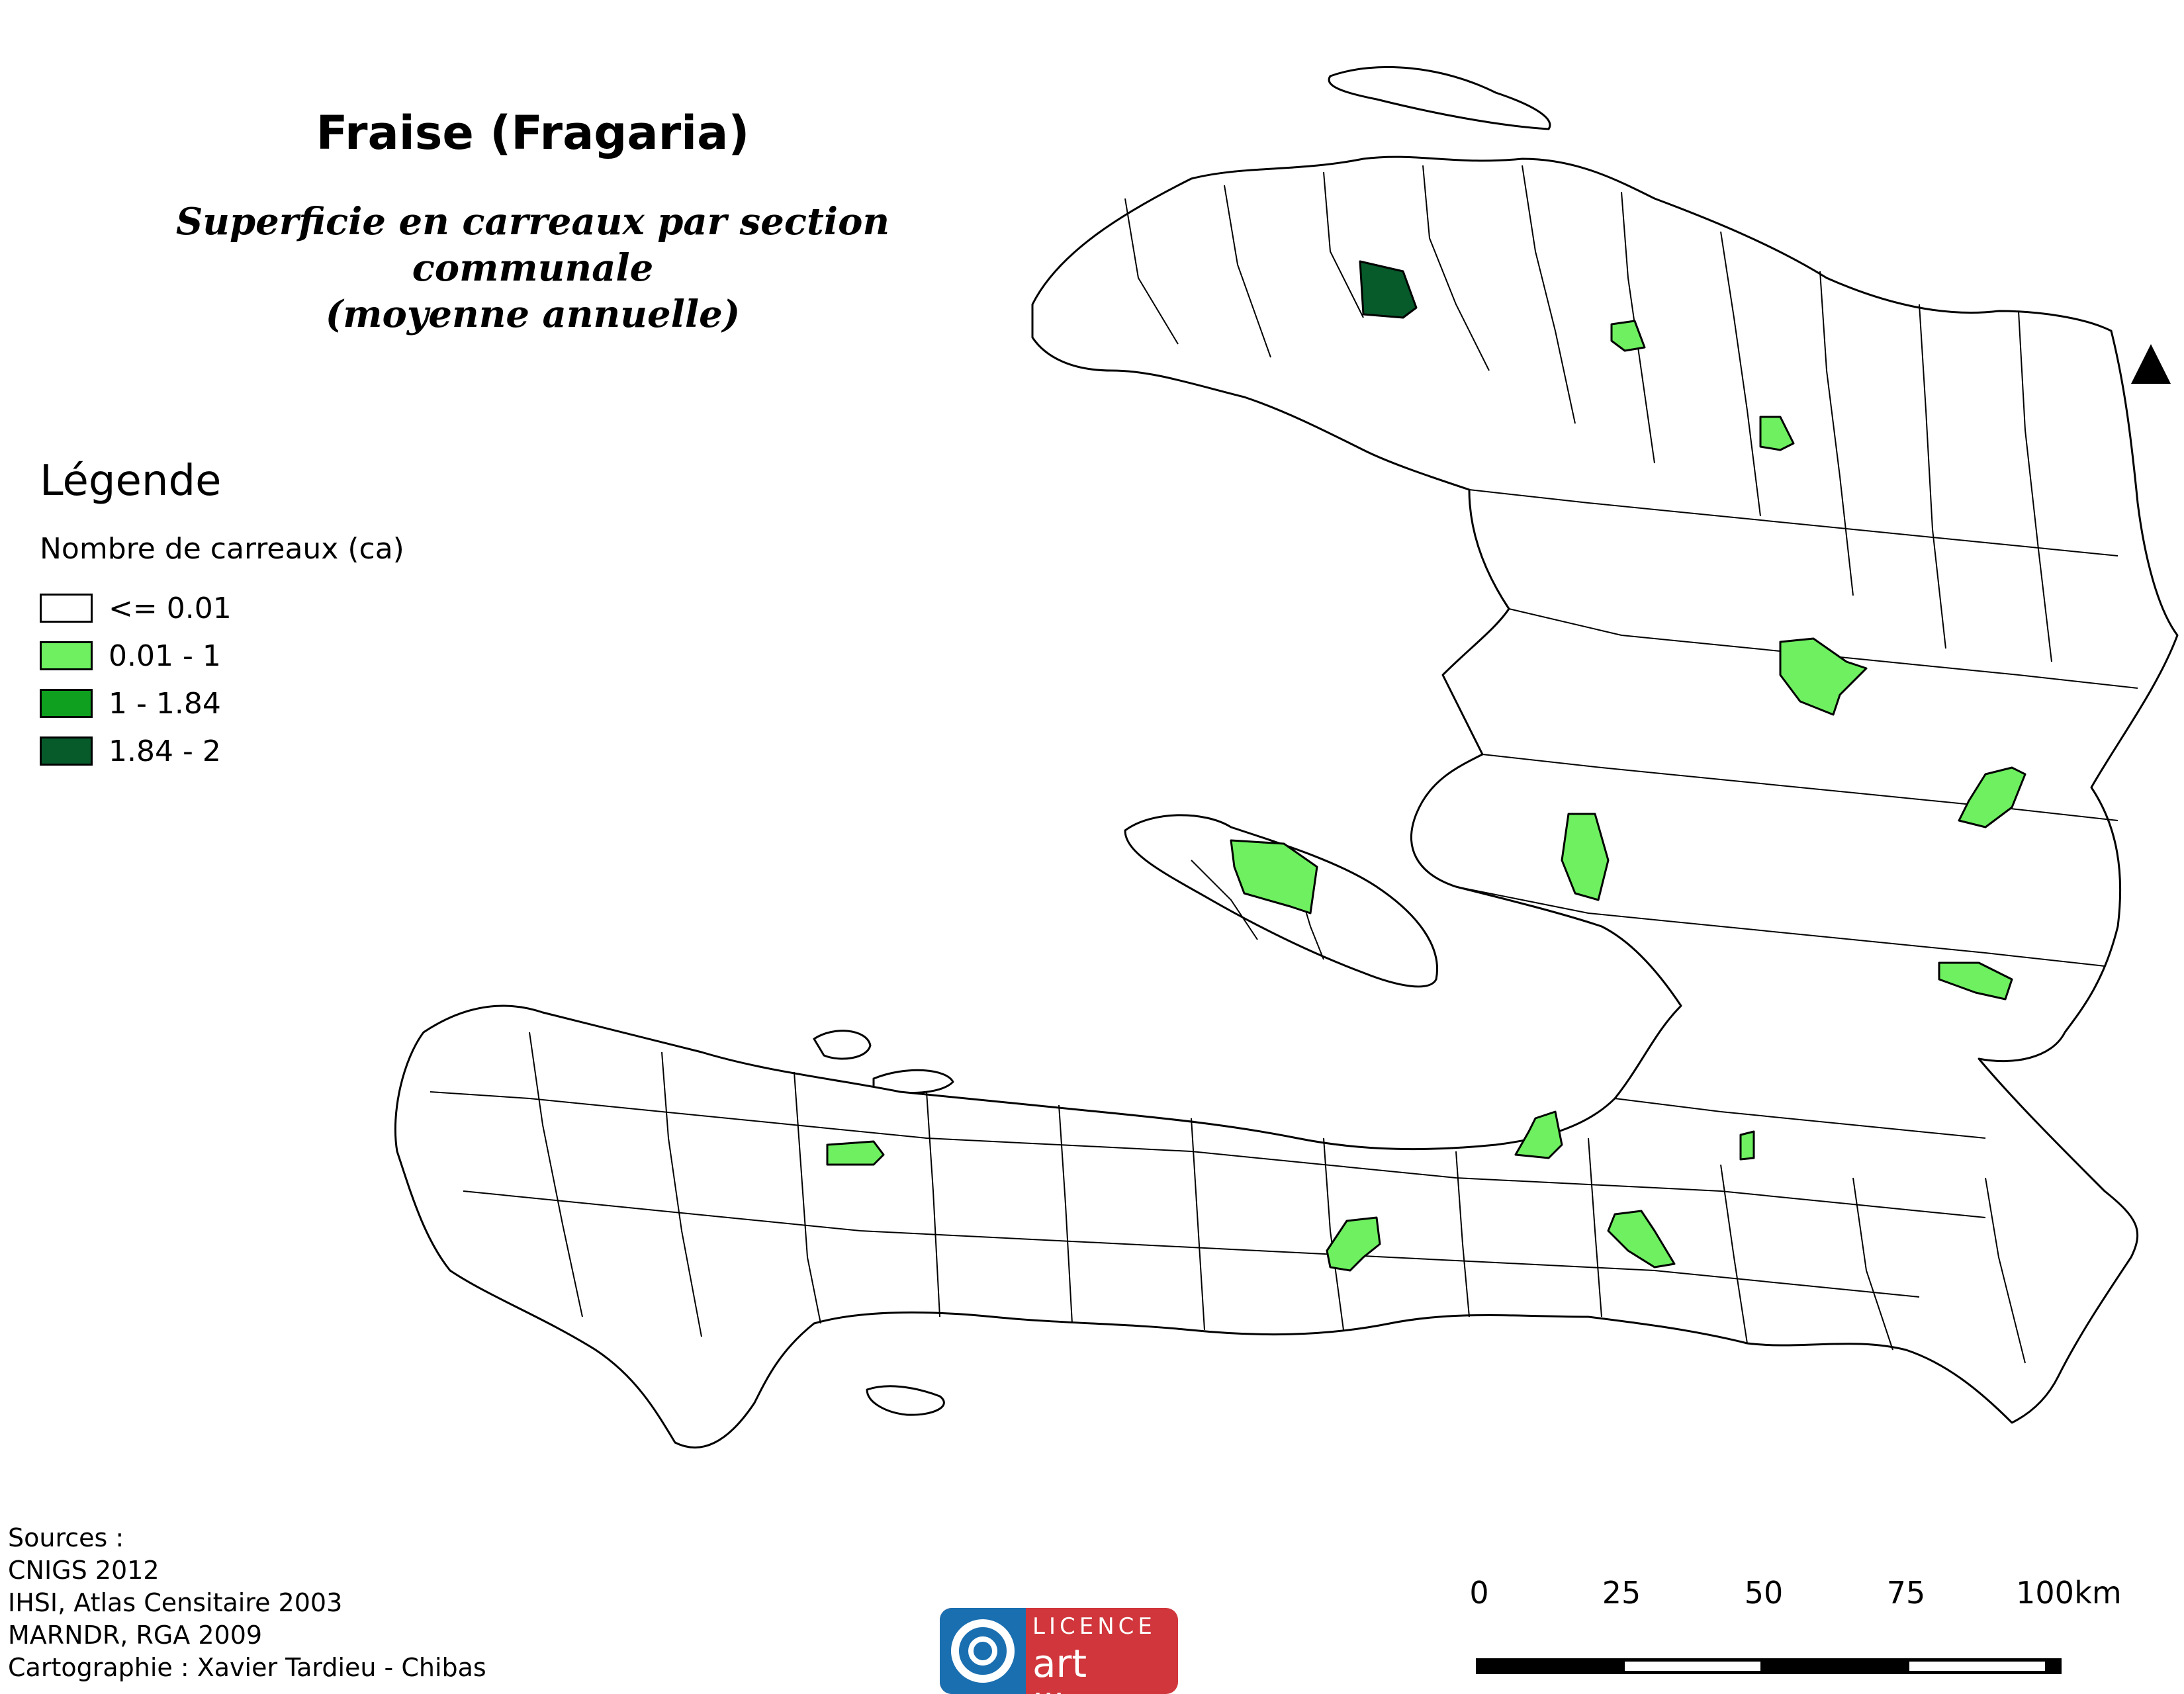 The width and height of the screenshot is (2184, 1694). Describe the element at coordinates (2045, 1593) in the screenshot. I see `scale-label-100: 100` at that location.